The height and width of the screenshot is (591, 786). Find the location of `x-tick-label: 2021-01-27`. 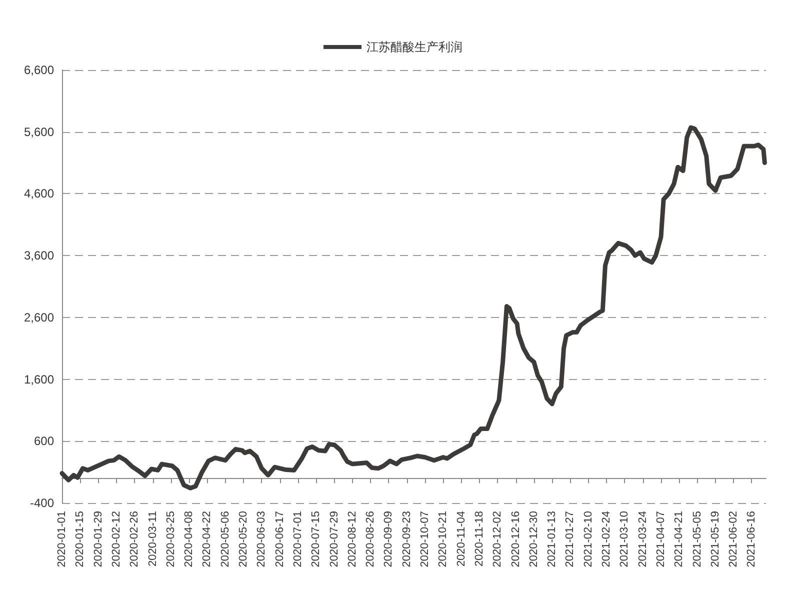

x-tick-label: 2021-01-27 is located at coordinates (570, 539).